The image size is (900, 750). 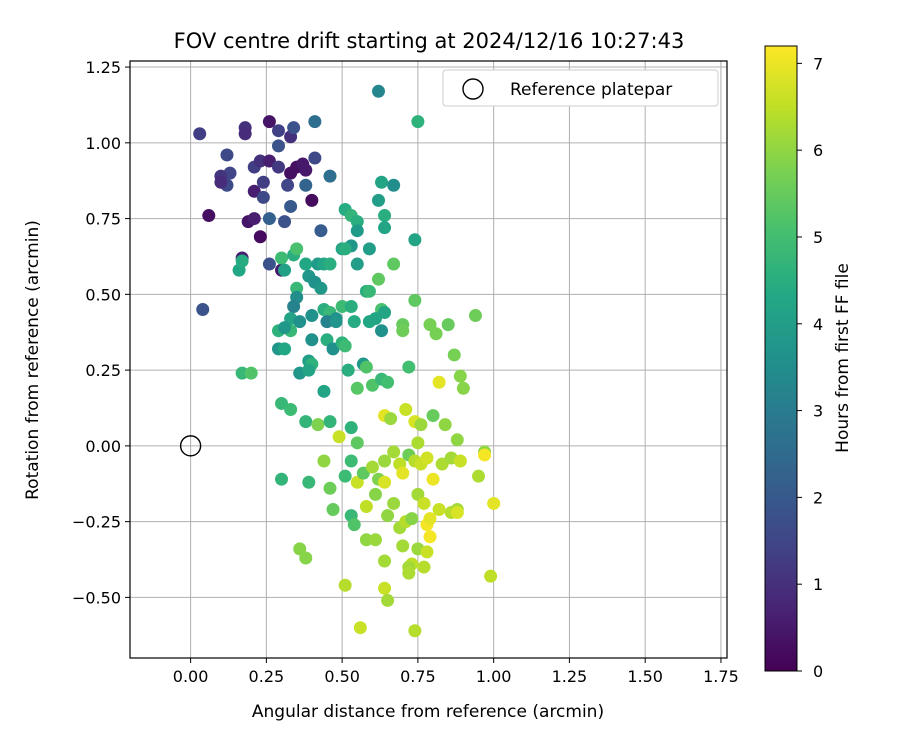 I want to click on colorbar-ticks: 0 1 2 3 4 5 6 7, so click(x=810, y=367).